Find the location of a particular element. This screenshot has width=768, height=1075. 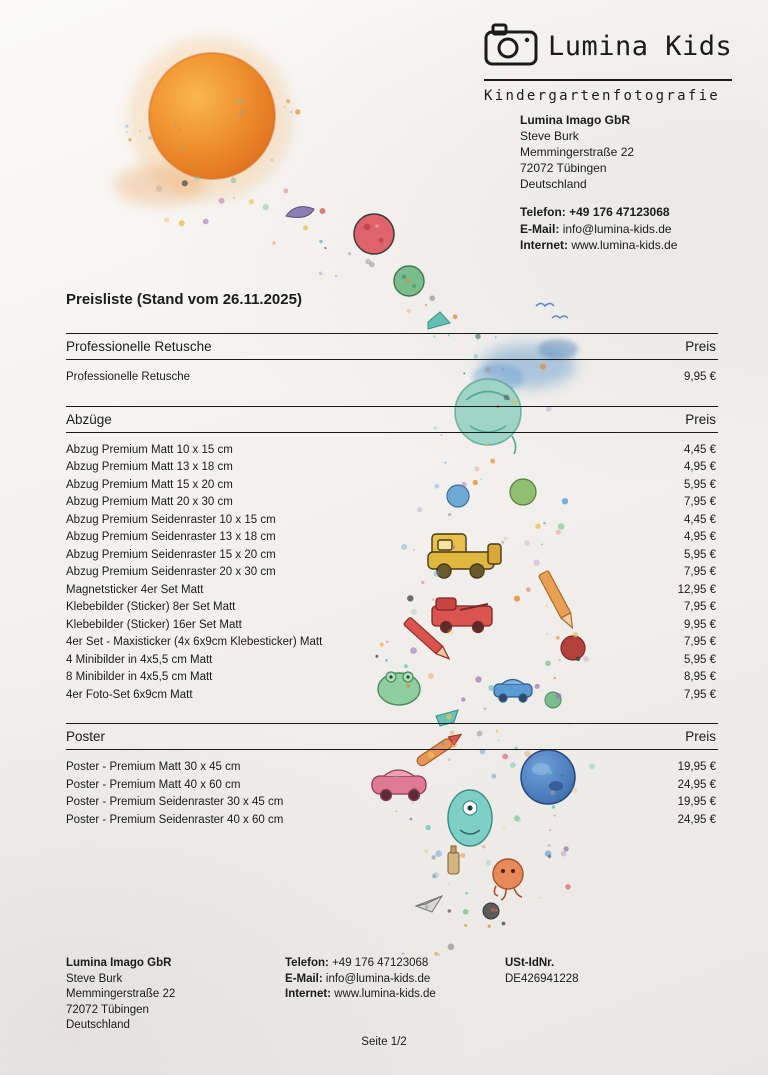

footer-phone-value: +49 176 47123068 is located at coordinates (380, 963).